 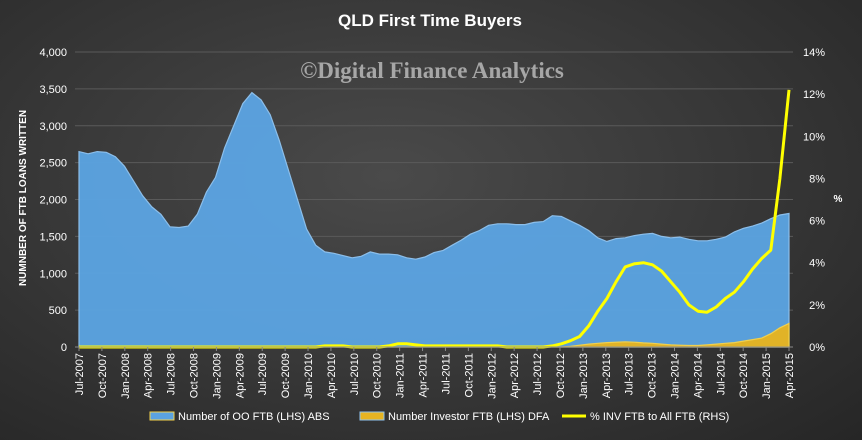 I want to click on y-tick-label: 2,500, so click(x=53, y=164).